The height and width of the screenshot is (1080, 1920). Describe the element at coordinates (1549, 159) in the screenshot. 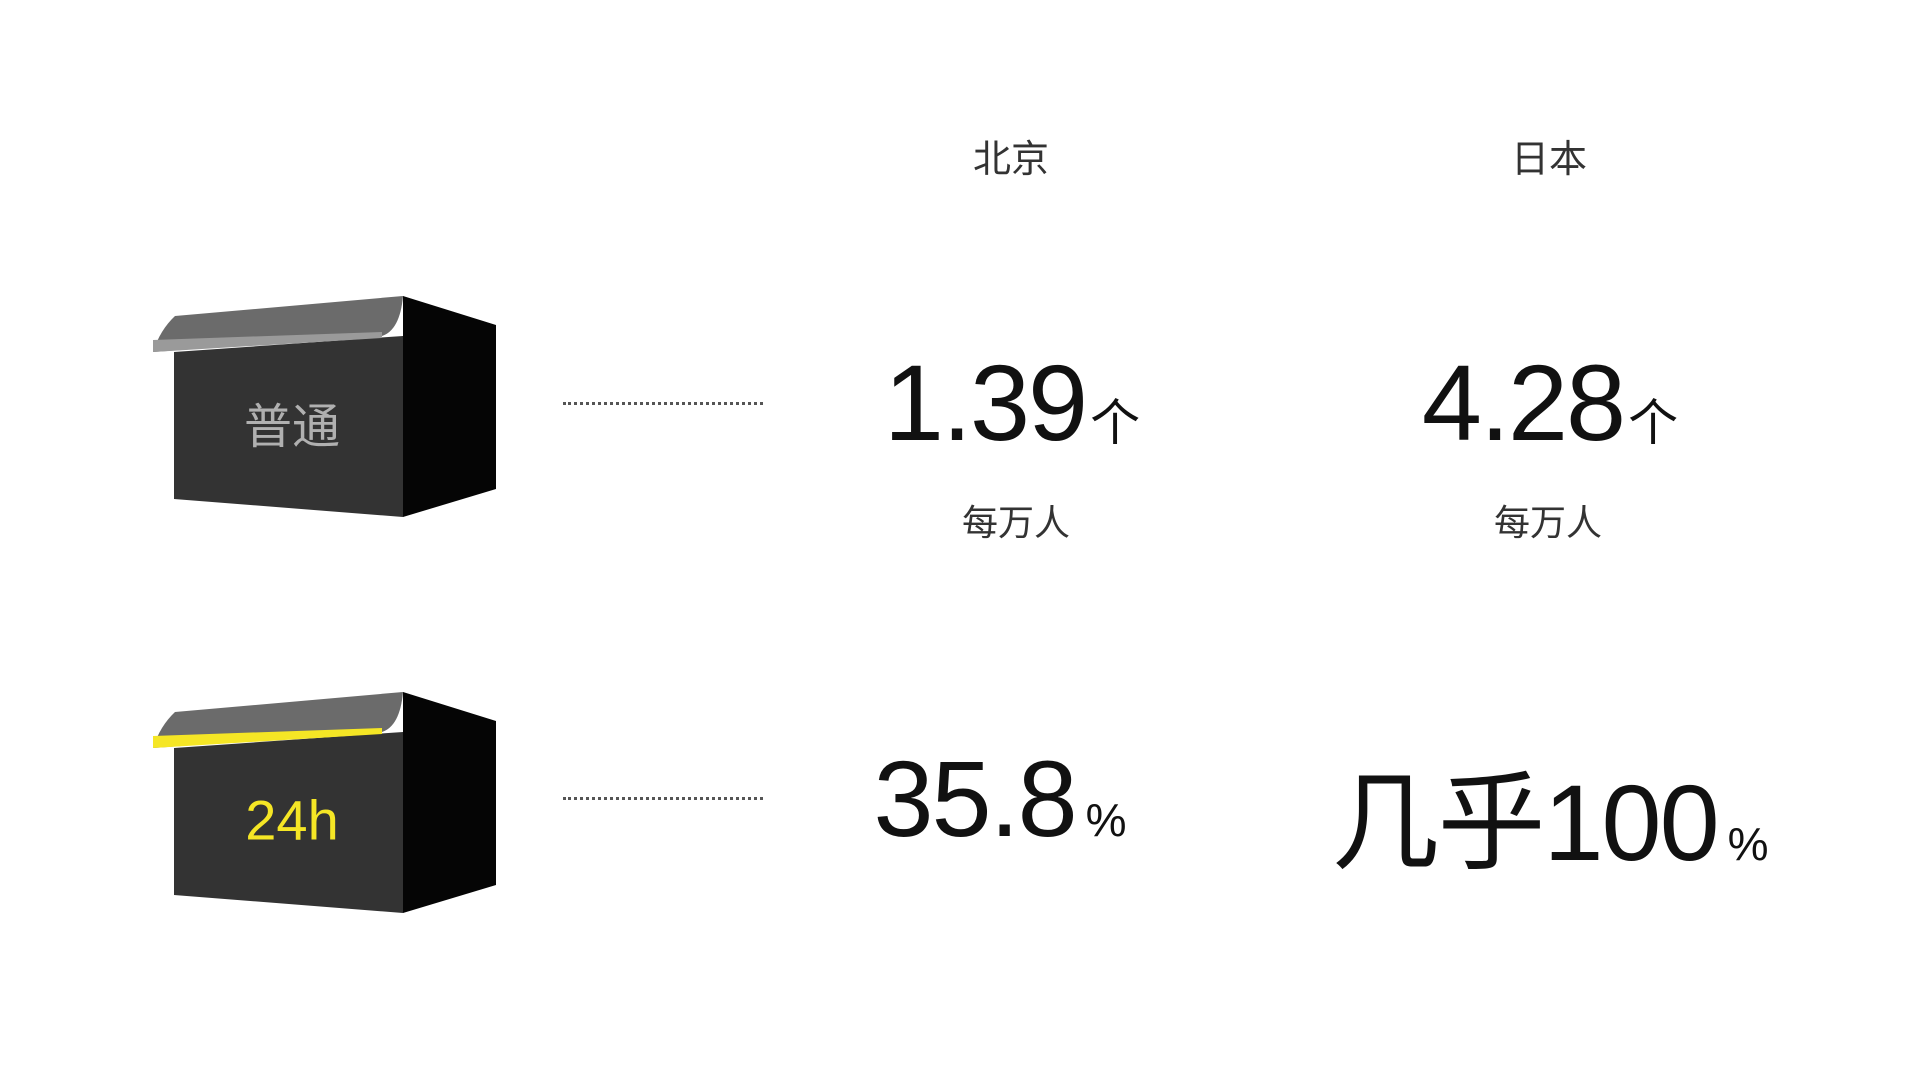

I see `column-header-japan: 日本` at that location.